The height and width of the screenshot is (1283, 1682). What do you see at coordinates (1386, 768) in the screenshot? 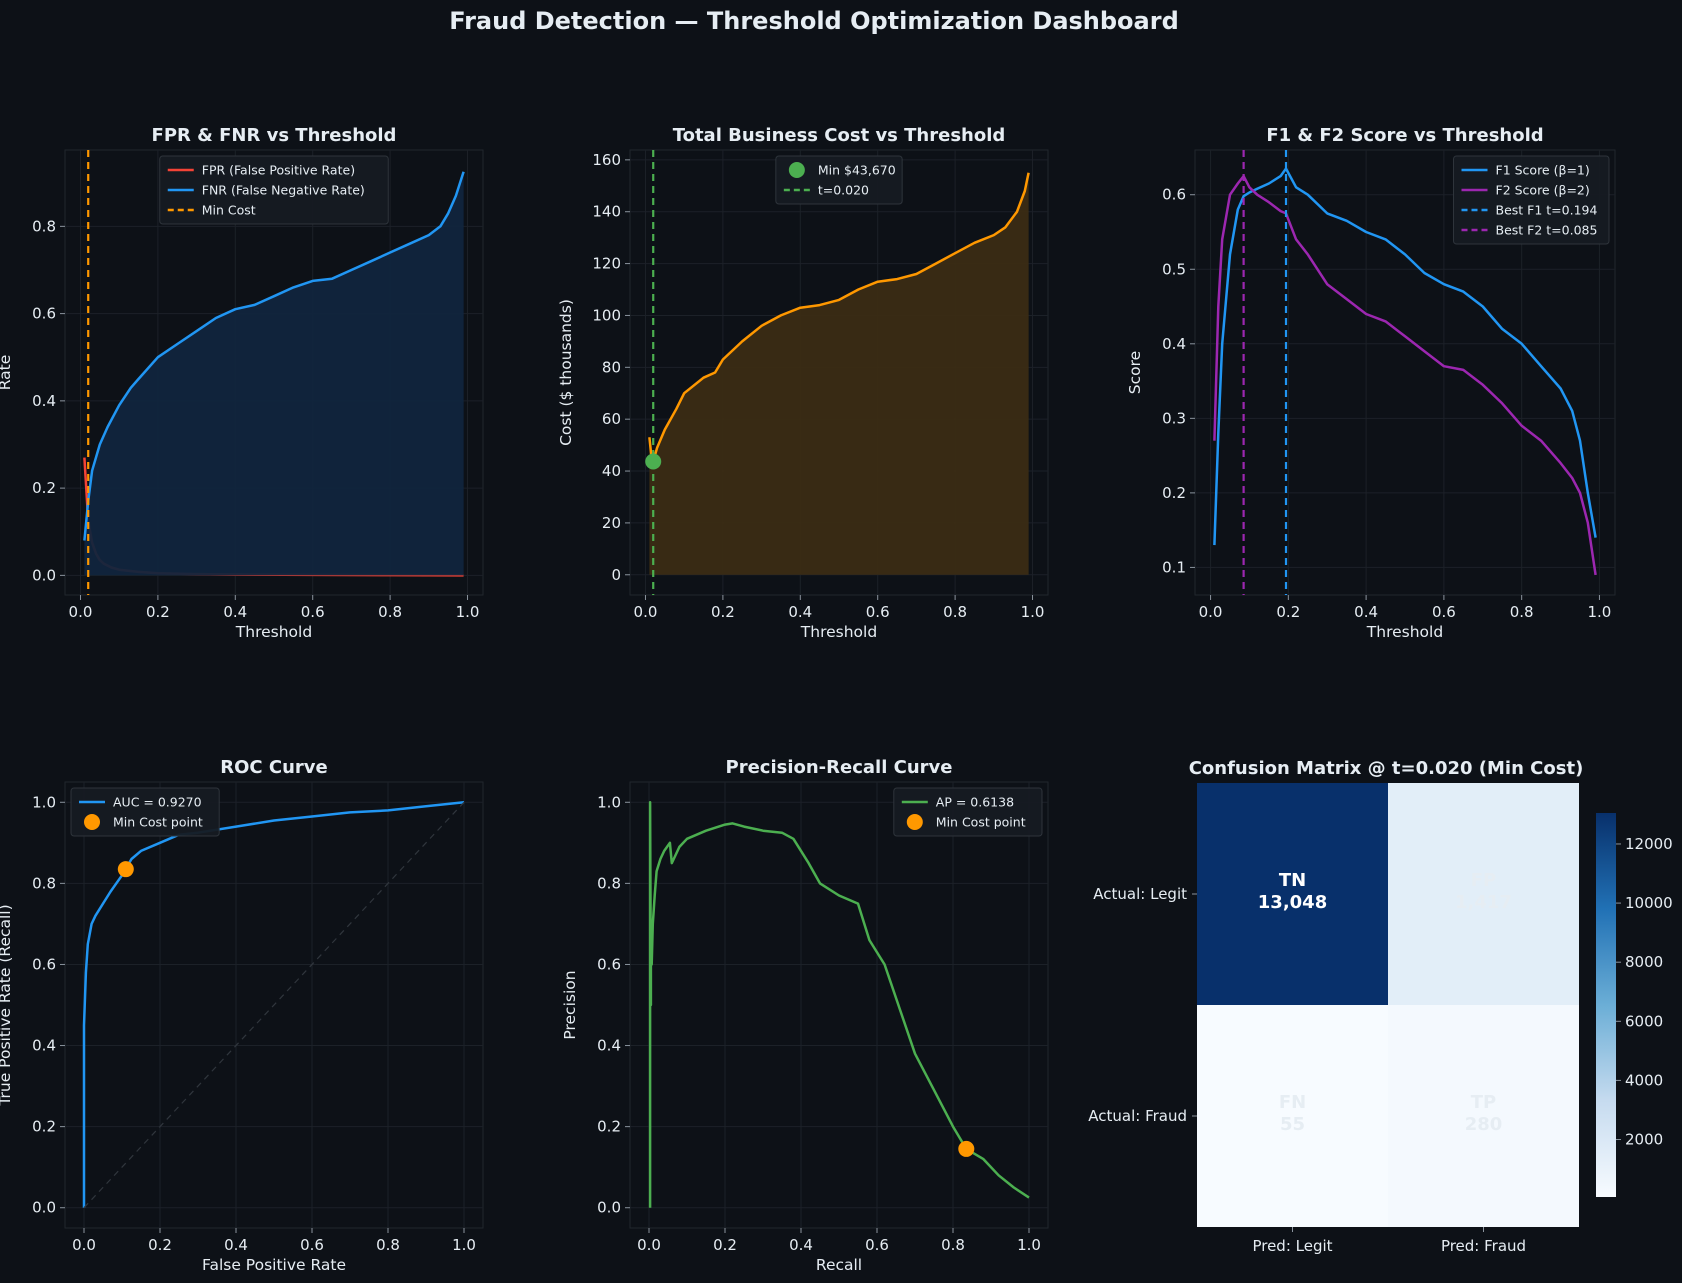
I see `chart-title: Confusion Matrix @ t=0.020 (Min Cost)` at bounding box center [1386, 768].